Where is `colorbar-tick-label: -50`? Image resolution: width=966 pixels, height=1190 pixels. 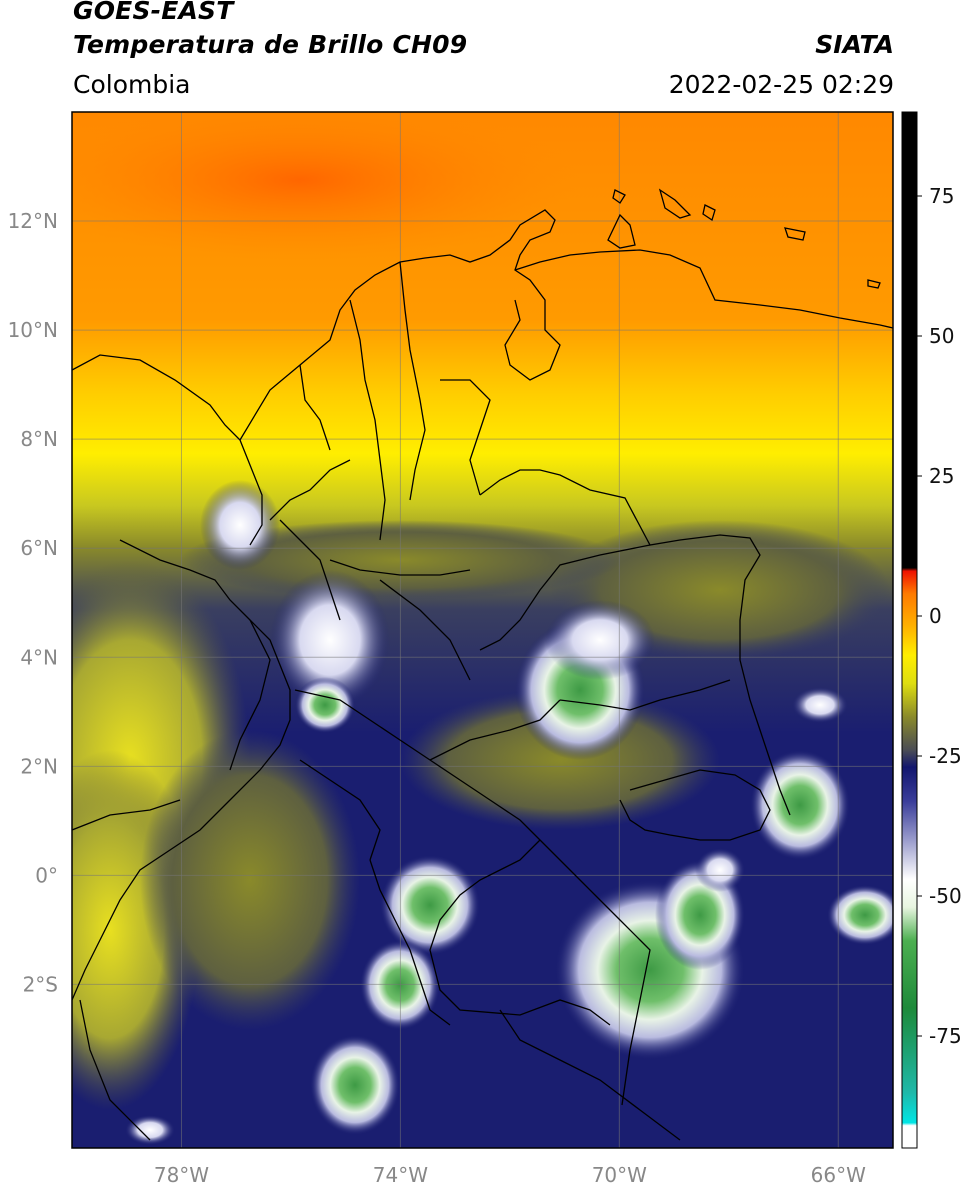
colorbar-tick-label: -50 is located at coordinates (945, 896).